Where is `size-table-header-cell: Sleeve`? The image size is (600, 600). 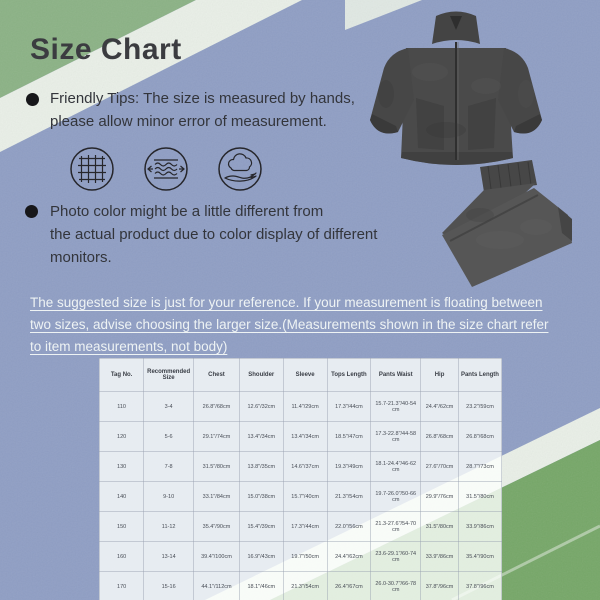
size-table-header-cell: Sleeve is located at coordinates (305, 375).